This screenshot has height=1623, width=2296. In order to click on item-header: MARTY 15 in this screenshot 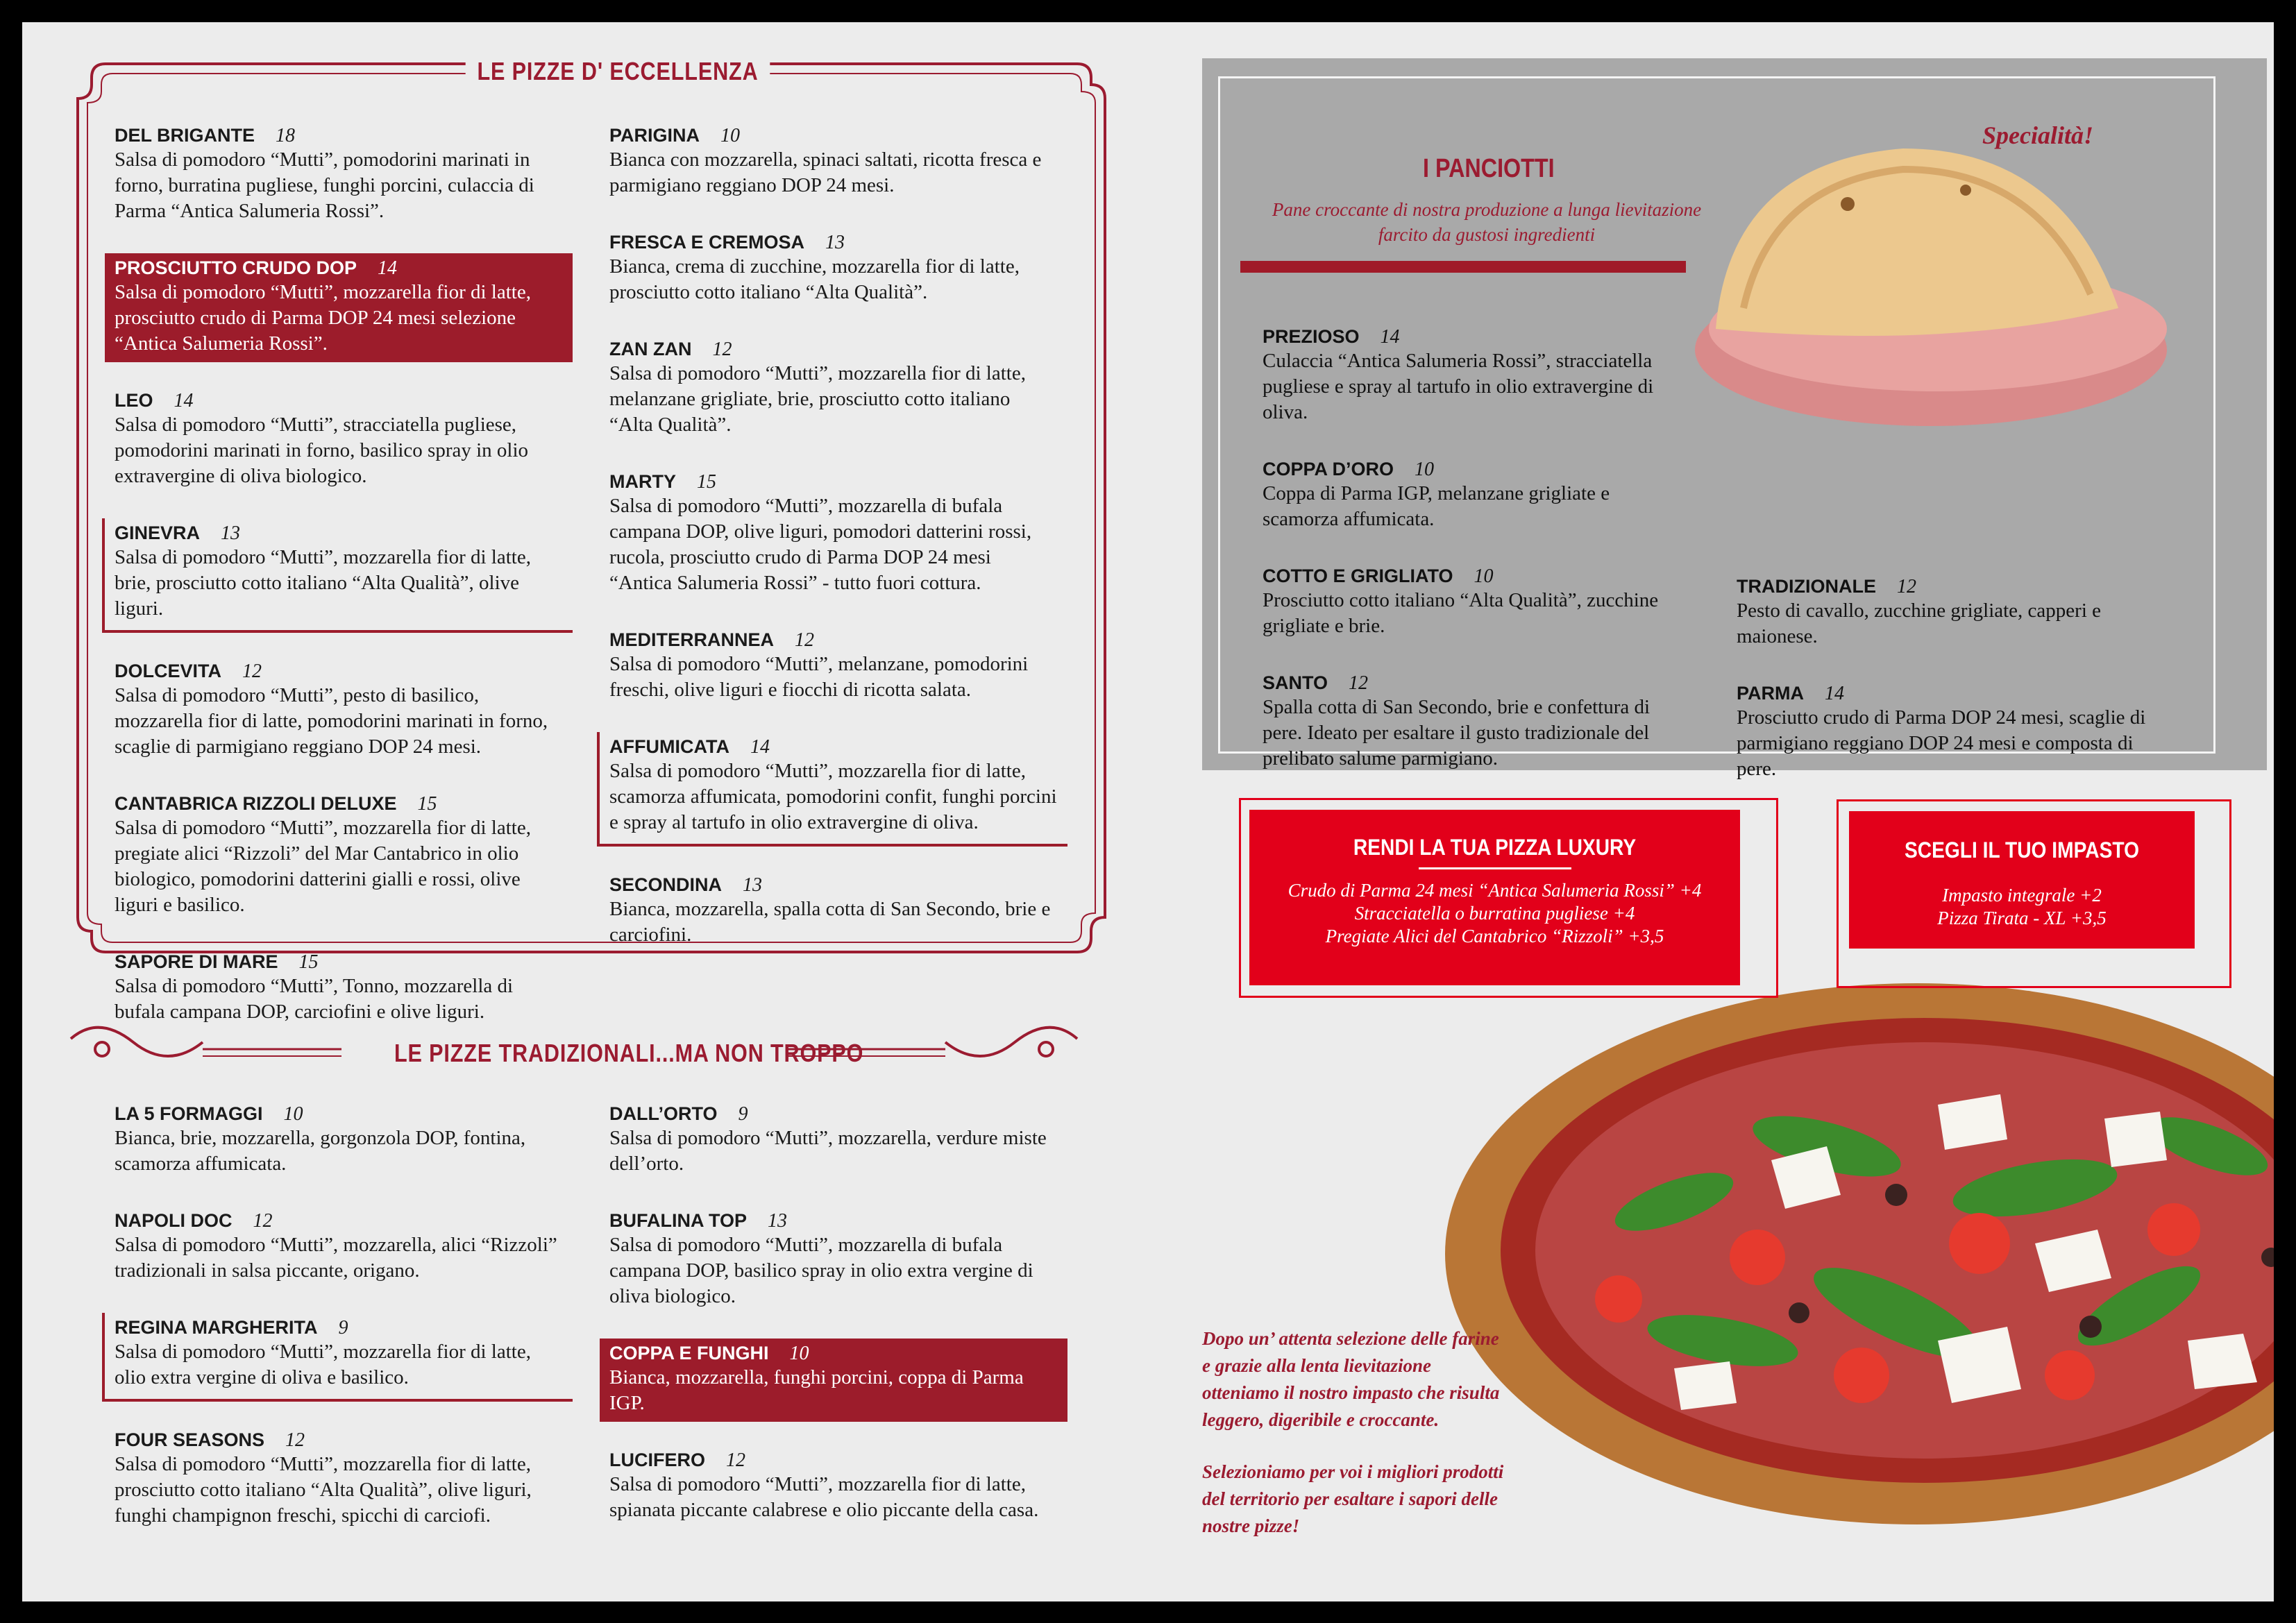, I will do `click(834, 482)`.